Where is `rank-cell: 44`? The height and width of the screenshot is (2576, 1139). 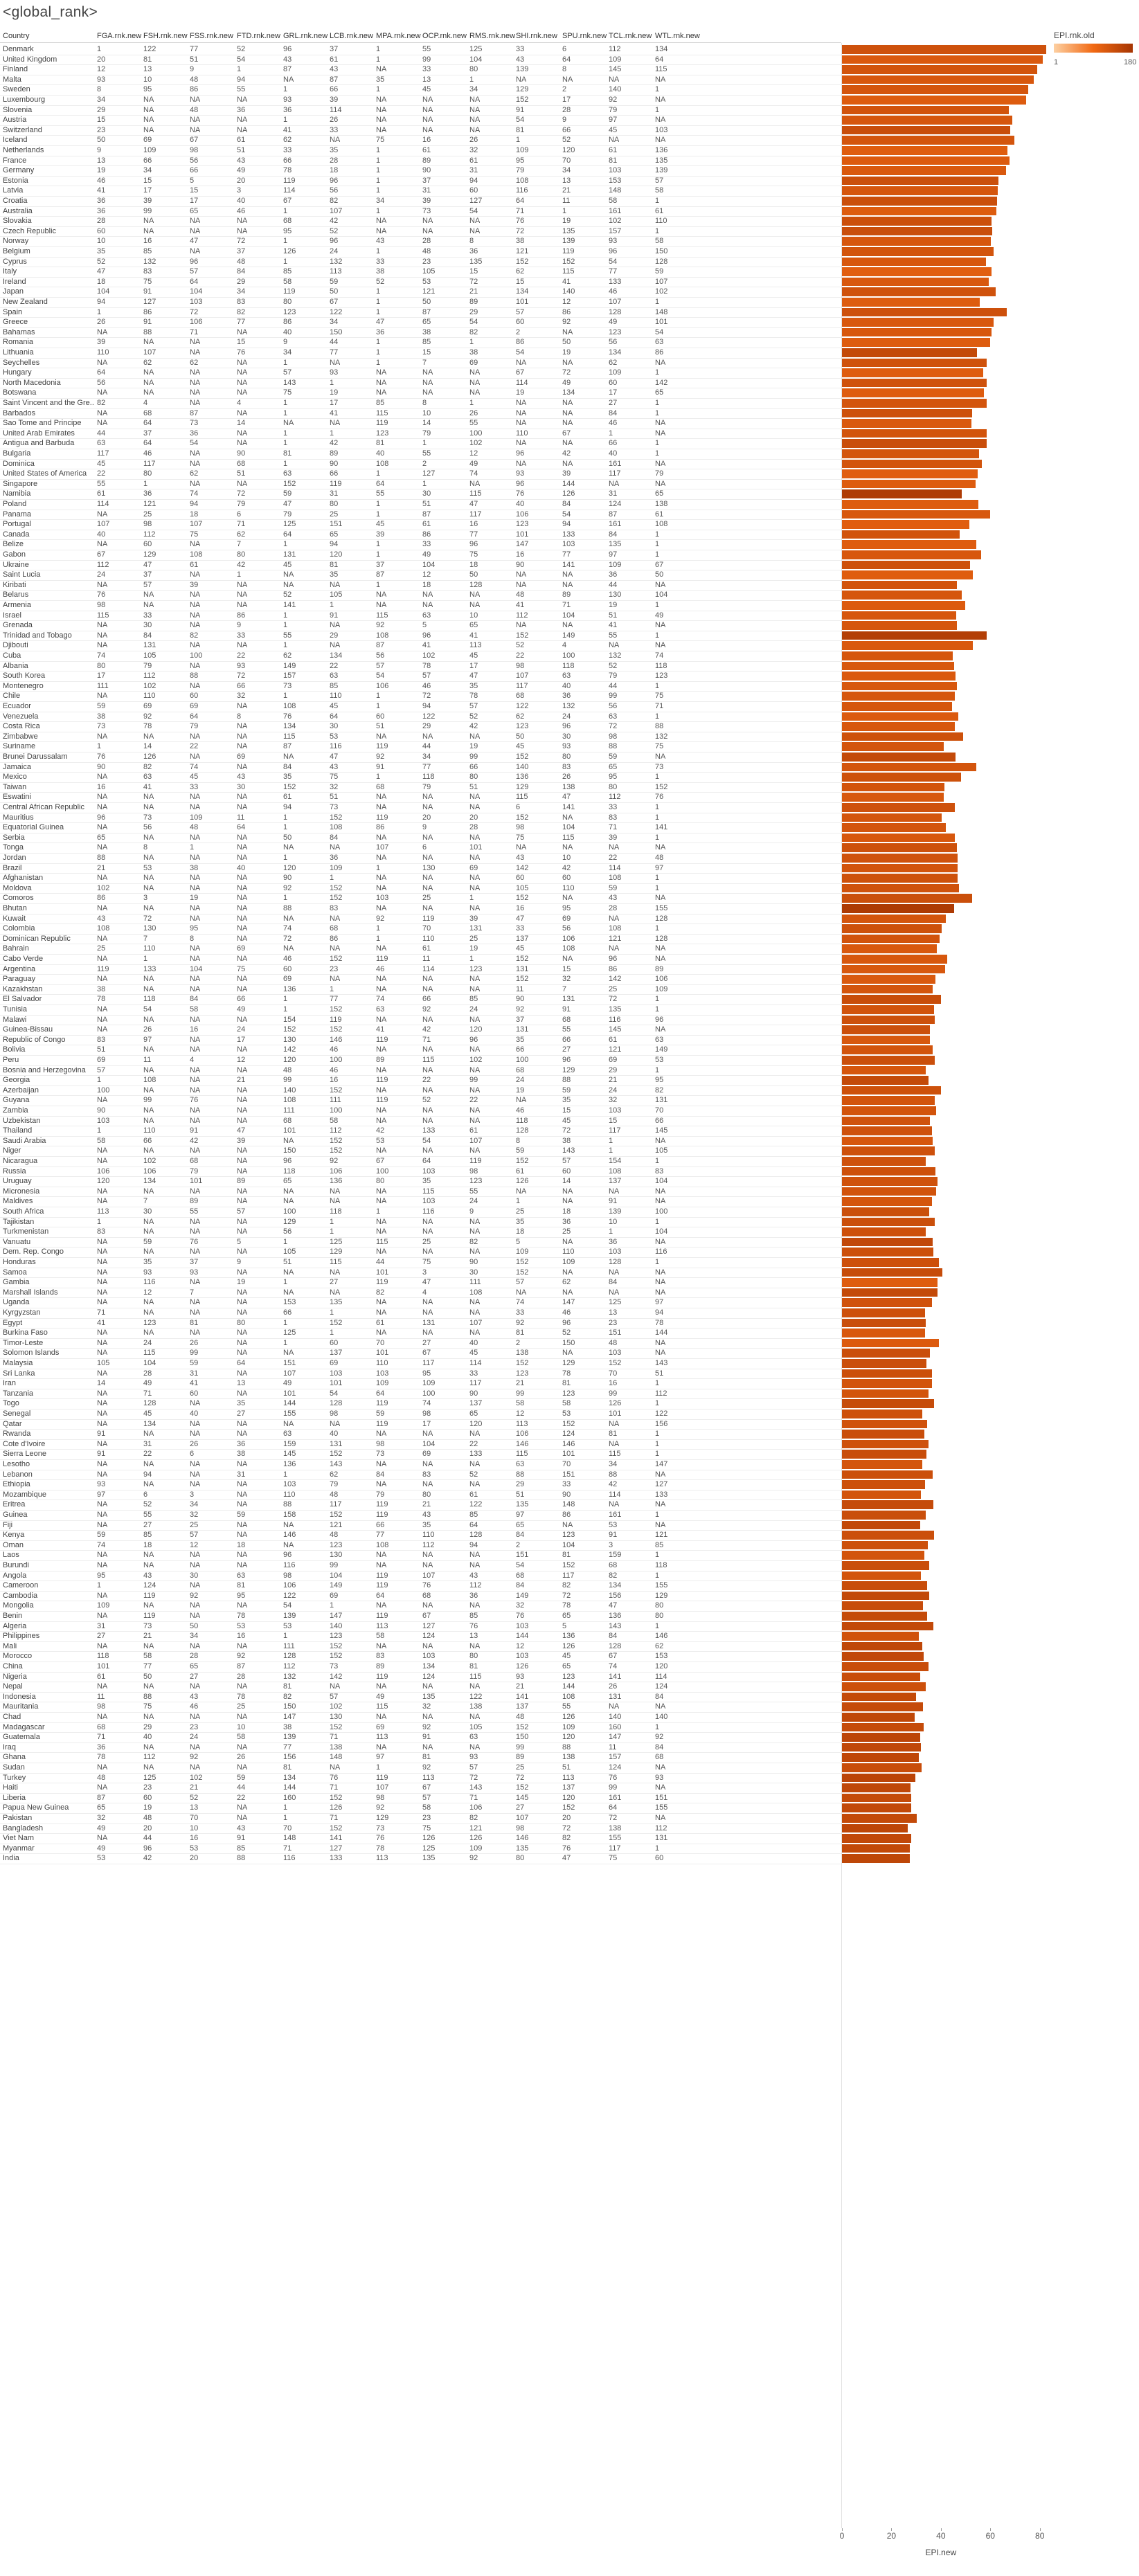
rank-cell: 44 is located at coordinates (241, 1787).